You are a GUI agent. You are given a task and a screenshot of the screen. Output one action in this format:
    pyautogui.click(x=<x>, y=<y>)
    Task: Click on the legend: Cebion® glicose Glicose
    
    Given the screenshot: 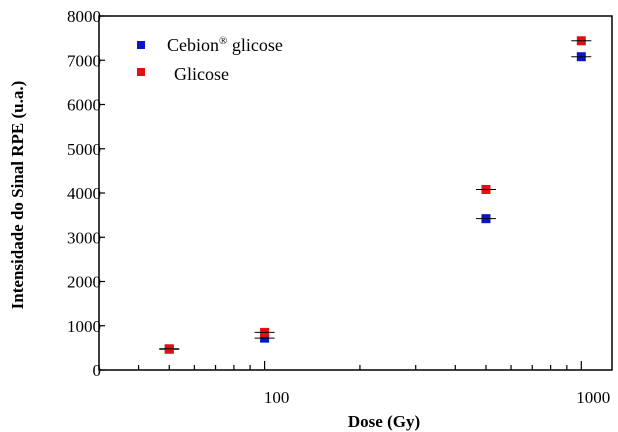 What is the action you would take?
    pyautogui.click(x=210, y=59)
    